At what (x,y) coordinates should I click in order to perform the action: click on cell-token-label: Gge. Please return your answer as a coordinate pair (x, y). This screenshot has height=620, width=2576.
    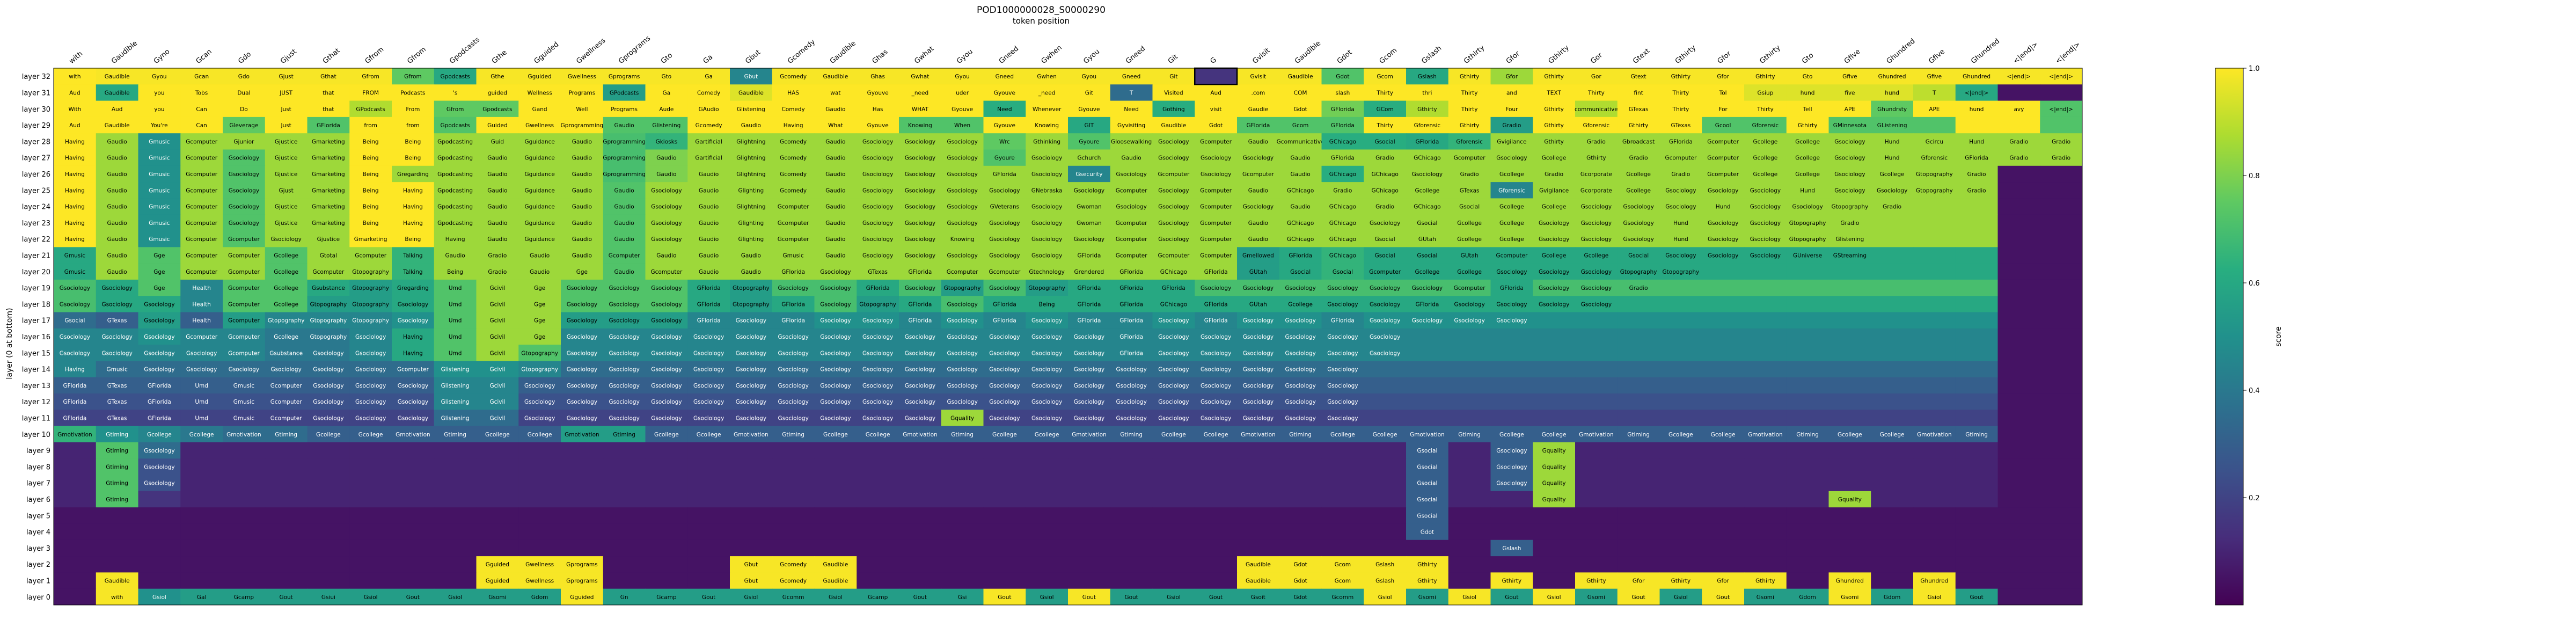
    Looking at the image, I should click on (539, 304).